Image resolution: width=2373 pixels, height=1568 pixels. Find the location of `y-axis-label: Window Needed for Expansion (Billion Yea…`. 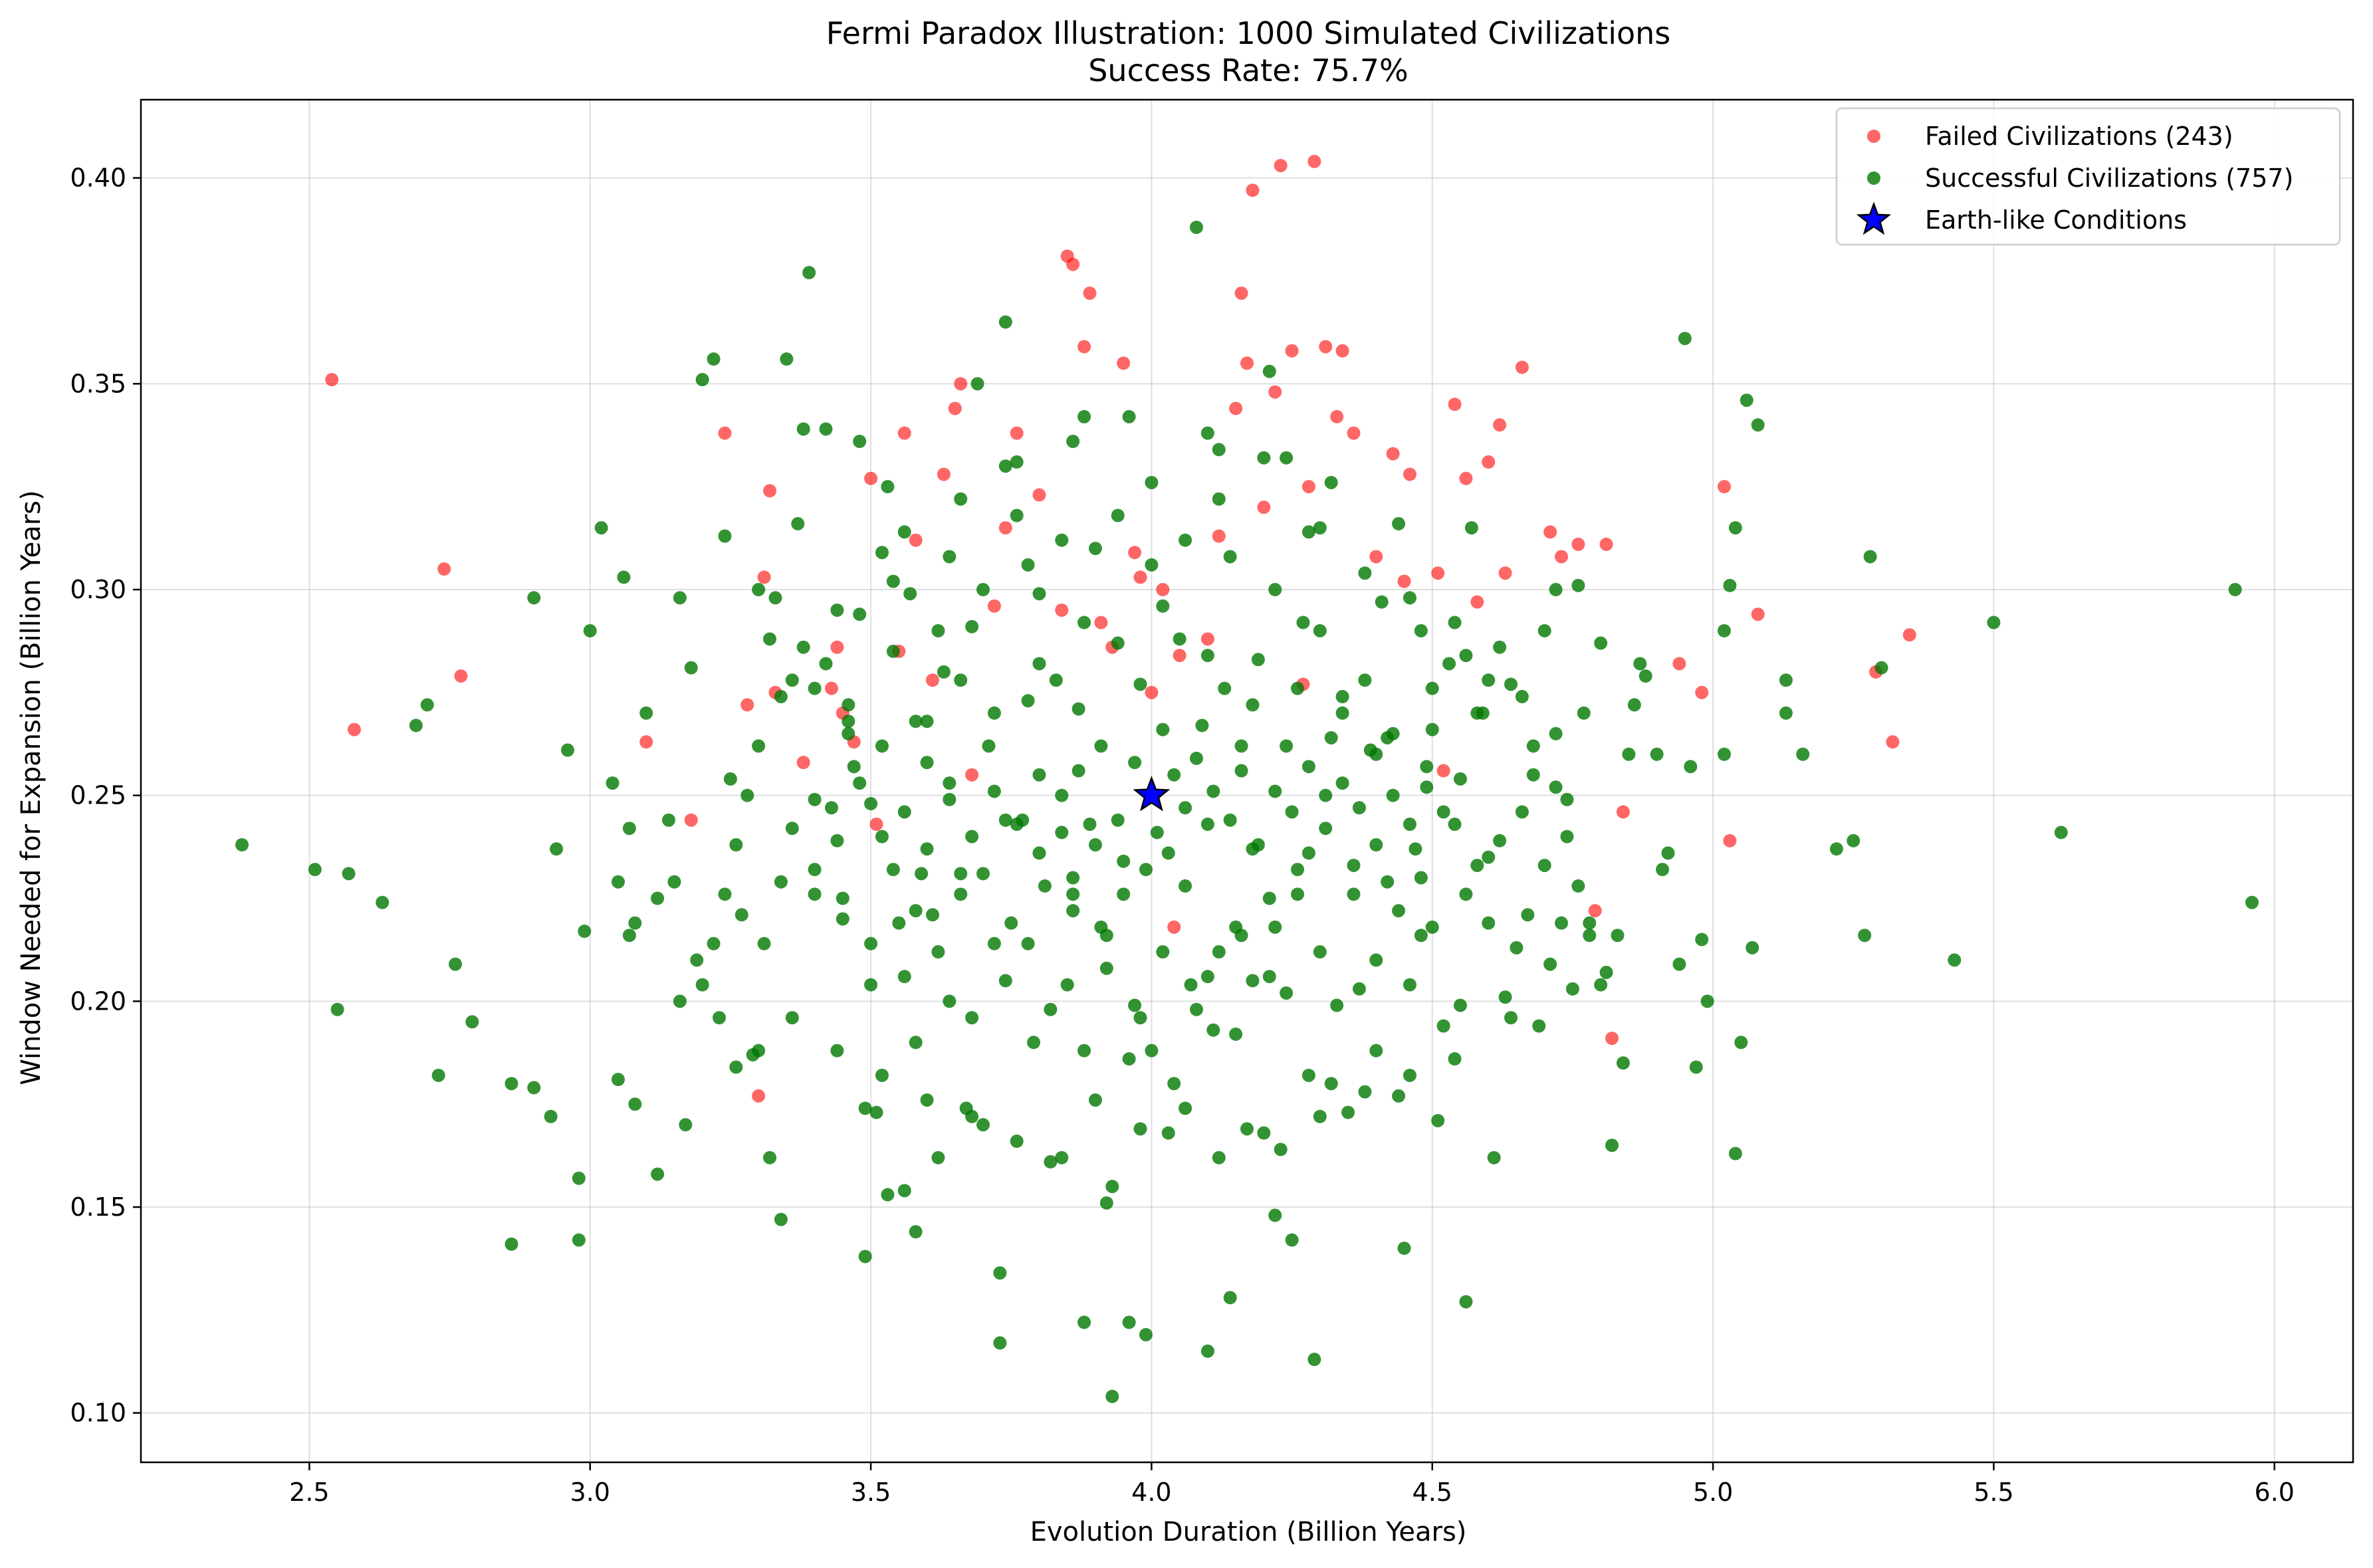

y-axis-label: Window Needed for Expansion (Billion Yea… is located at coordinates (31, 787).